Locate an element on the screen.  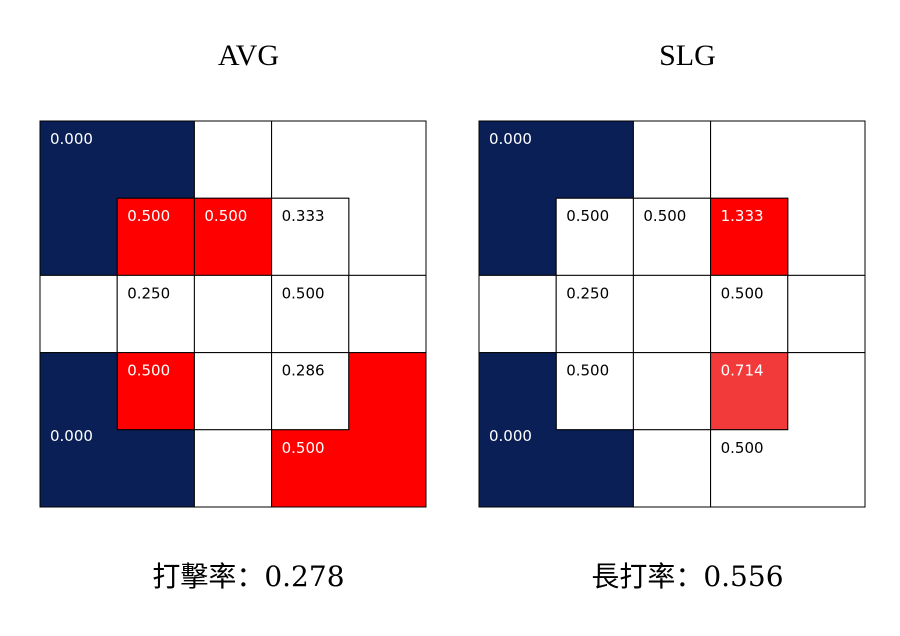
zone-value: 0.714 is located at coordinates (742, 371).